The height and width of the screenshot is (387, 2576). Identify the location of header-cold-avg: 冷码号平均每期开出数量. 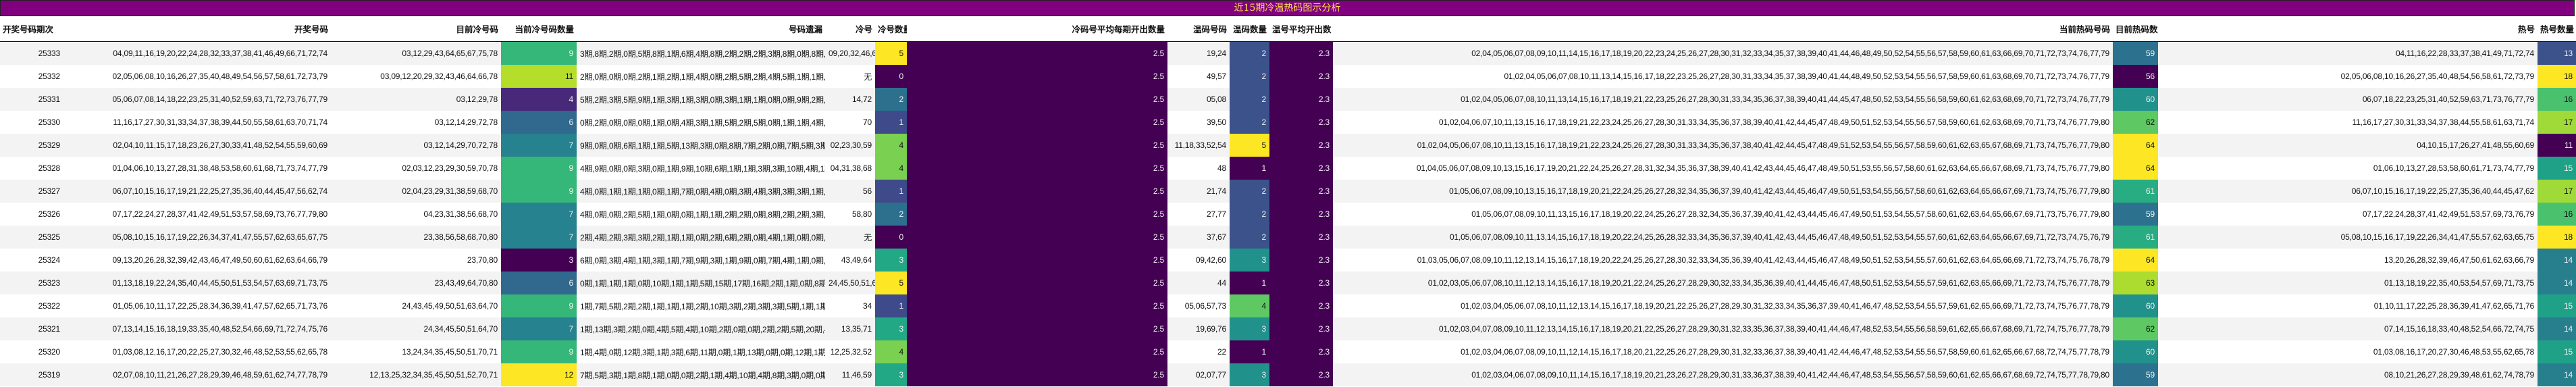
(1037, 29).